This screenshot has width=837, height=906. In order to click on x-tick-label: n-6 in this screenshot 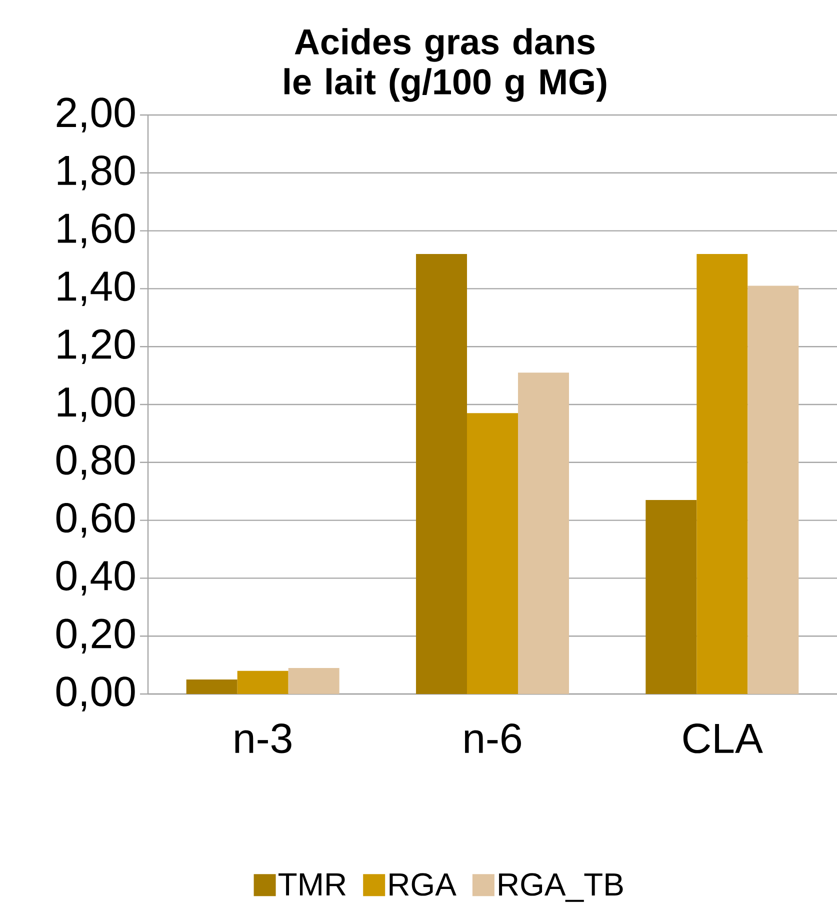, I will do `click(492, 739)`.